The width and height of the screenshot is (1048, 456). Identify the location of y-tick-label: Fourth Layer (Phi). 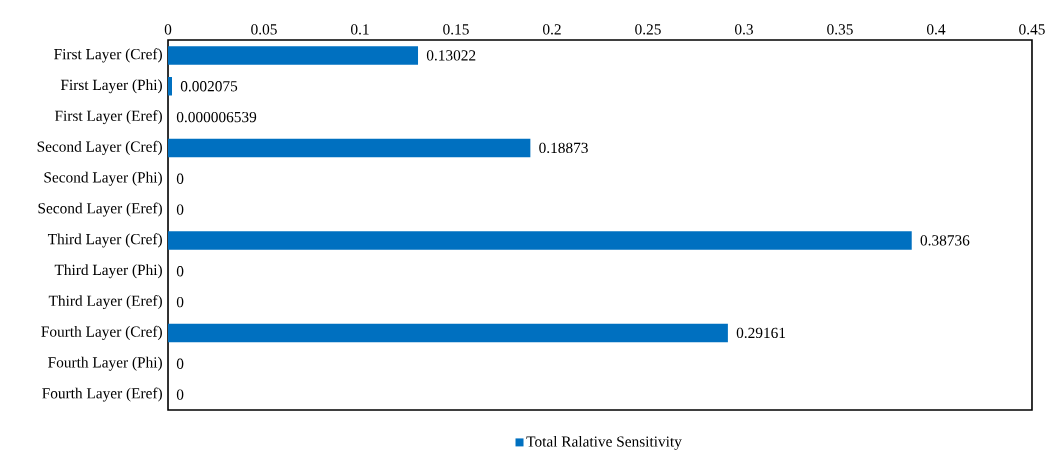
(105, 363).